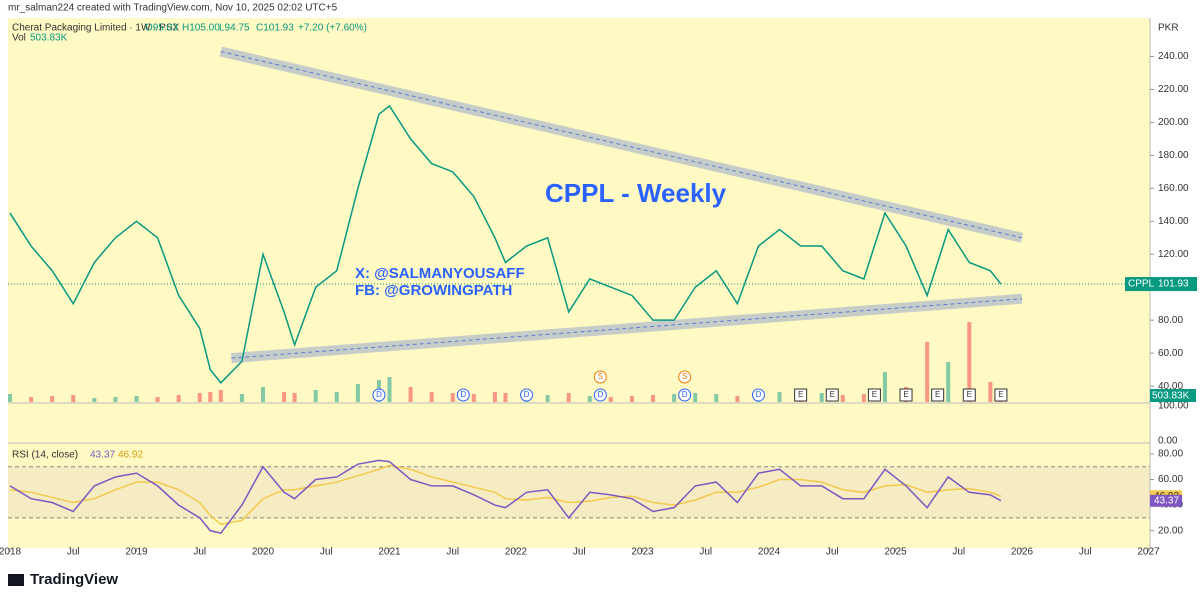 The height and width of the screenshot is (600, 1200). Describe the element at coordinates (1173, 122) in the screenshot. I see `y-tick-label: 200.00` at that location.